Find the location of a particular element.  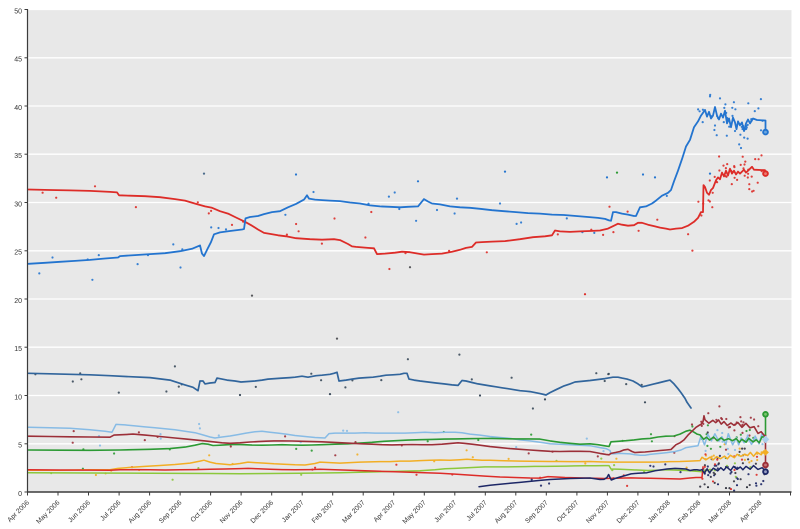

svg-text: Jul 2007 is located at coordinates (477, 510).